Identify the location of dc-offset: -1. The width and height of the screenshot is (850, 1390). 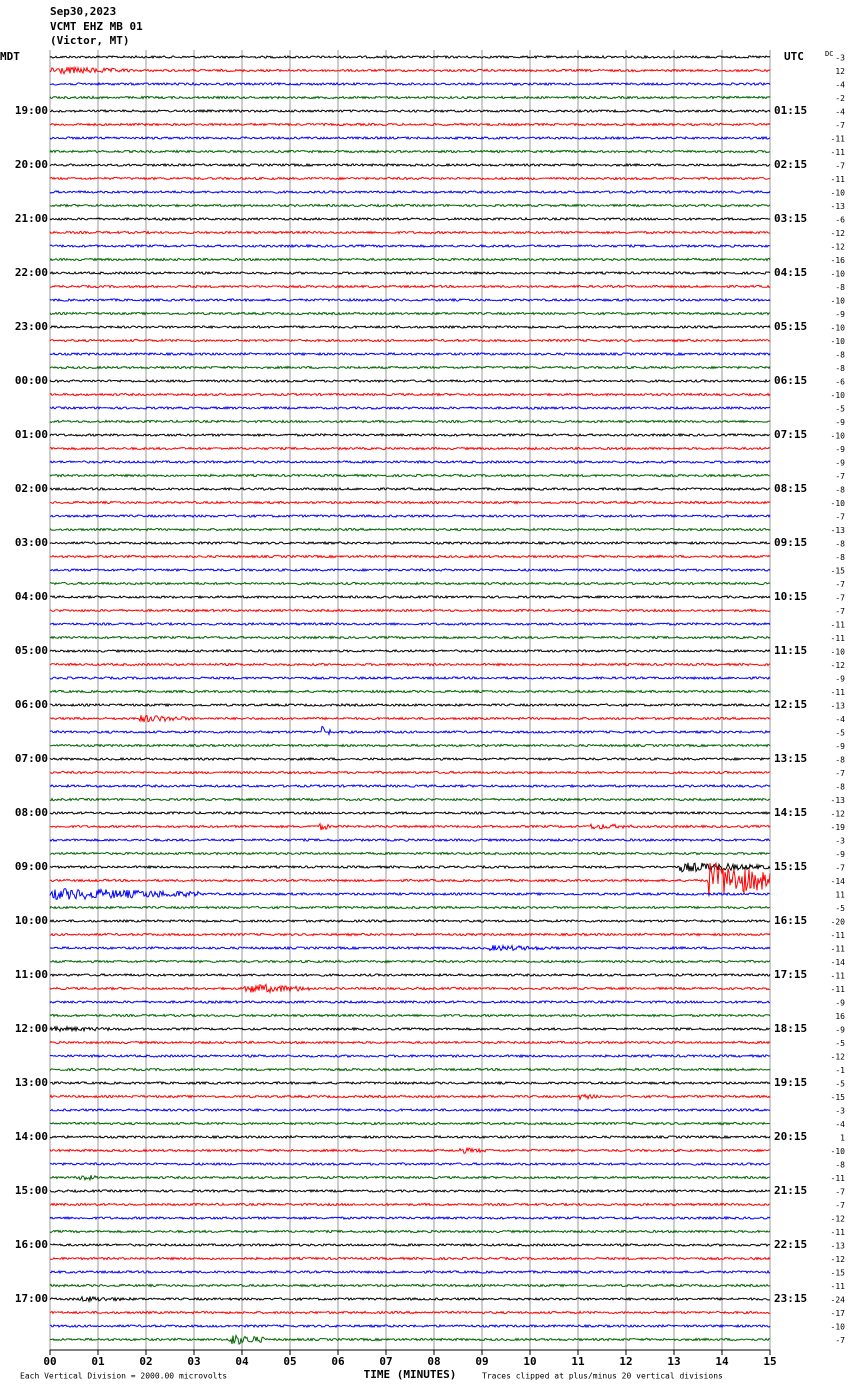
(840, 1070).